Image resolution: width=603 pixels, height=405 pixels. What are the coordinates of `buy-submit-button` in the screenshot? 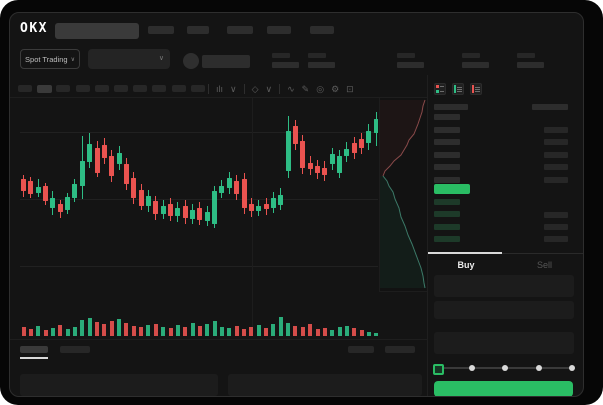 It's located at (503, 388).